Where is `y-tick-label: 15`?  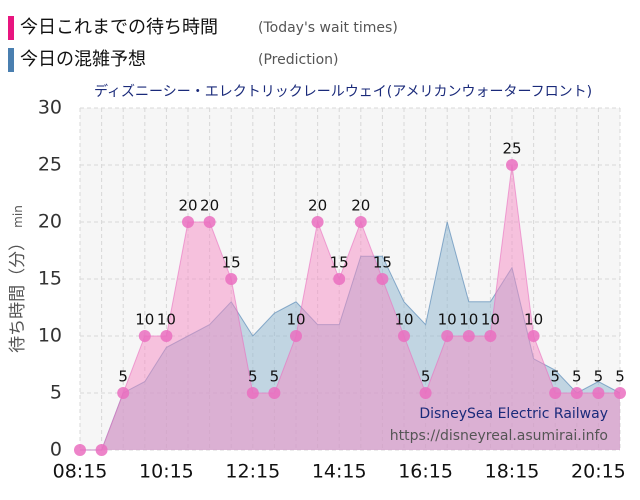
y-tick-label: 15 is located at coordinates (50, 279).